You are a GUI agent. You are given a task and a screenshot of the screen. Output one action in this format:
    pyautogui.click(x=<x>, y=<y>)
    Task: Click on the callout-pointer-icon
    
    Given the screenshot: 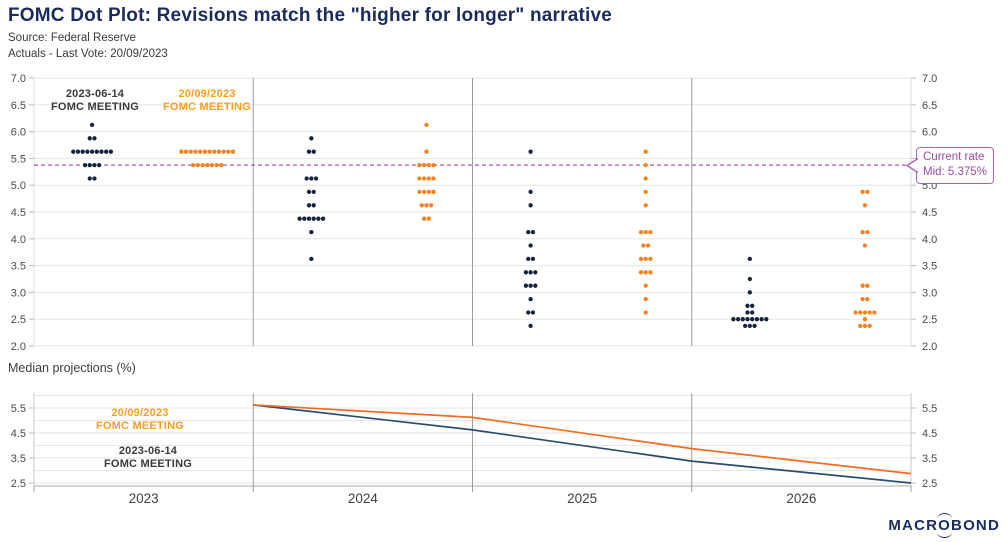 What is the action you would take?
    pyautogui.click(x=912, y=165)
    